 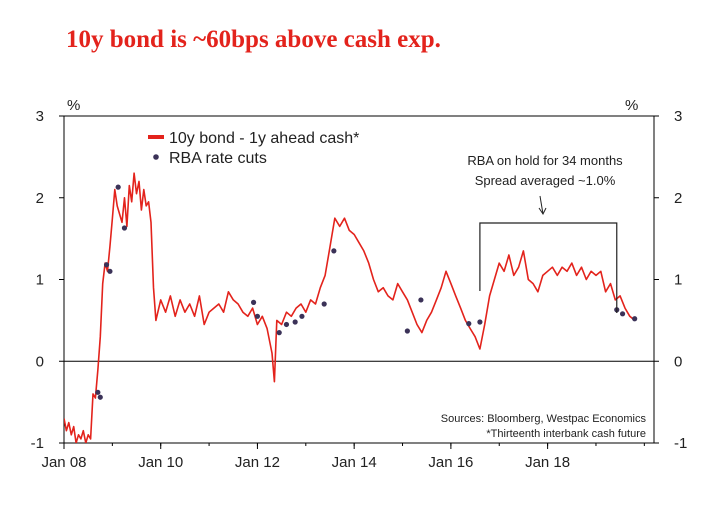 What do you see at coordinates (40, 280) in the screenshot?
I see `y-tick-label-left: 1` at bounding box center [40, 280].